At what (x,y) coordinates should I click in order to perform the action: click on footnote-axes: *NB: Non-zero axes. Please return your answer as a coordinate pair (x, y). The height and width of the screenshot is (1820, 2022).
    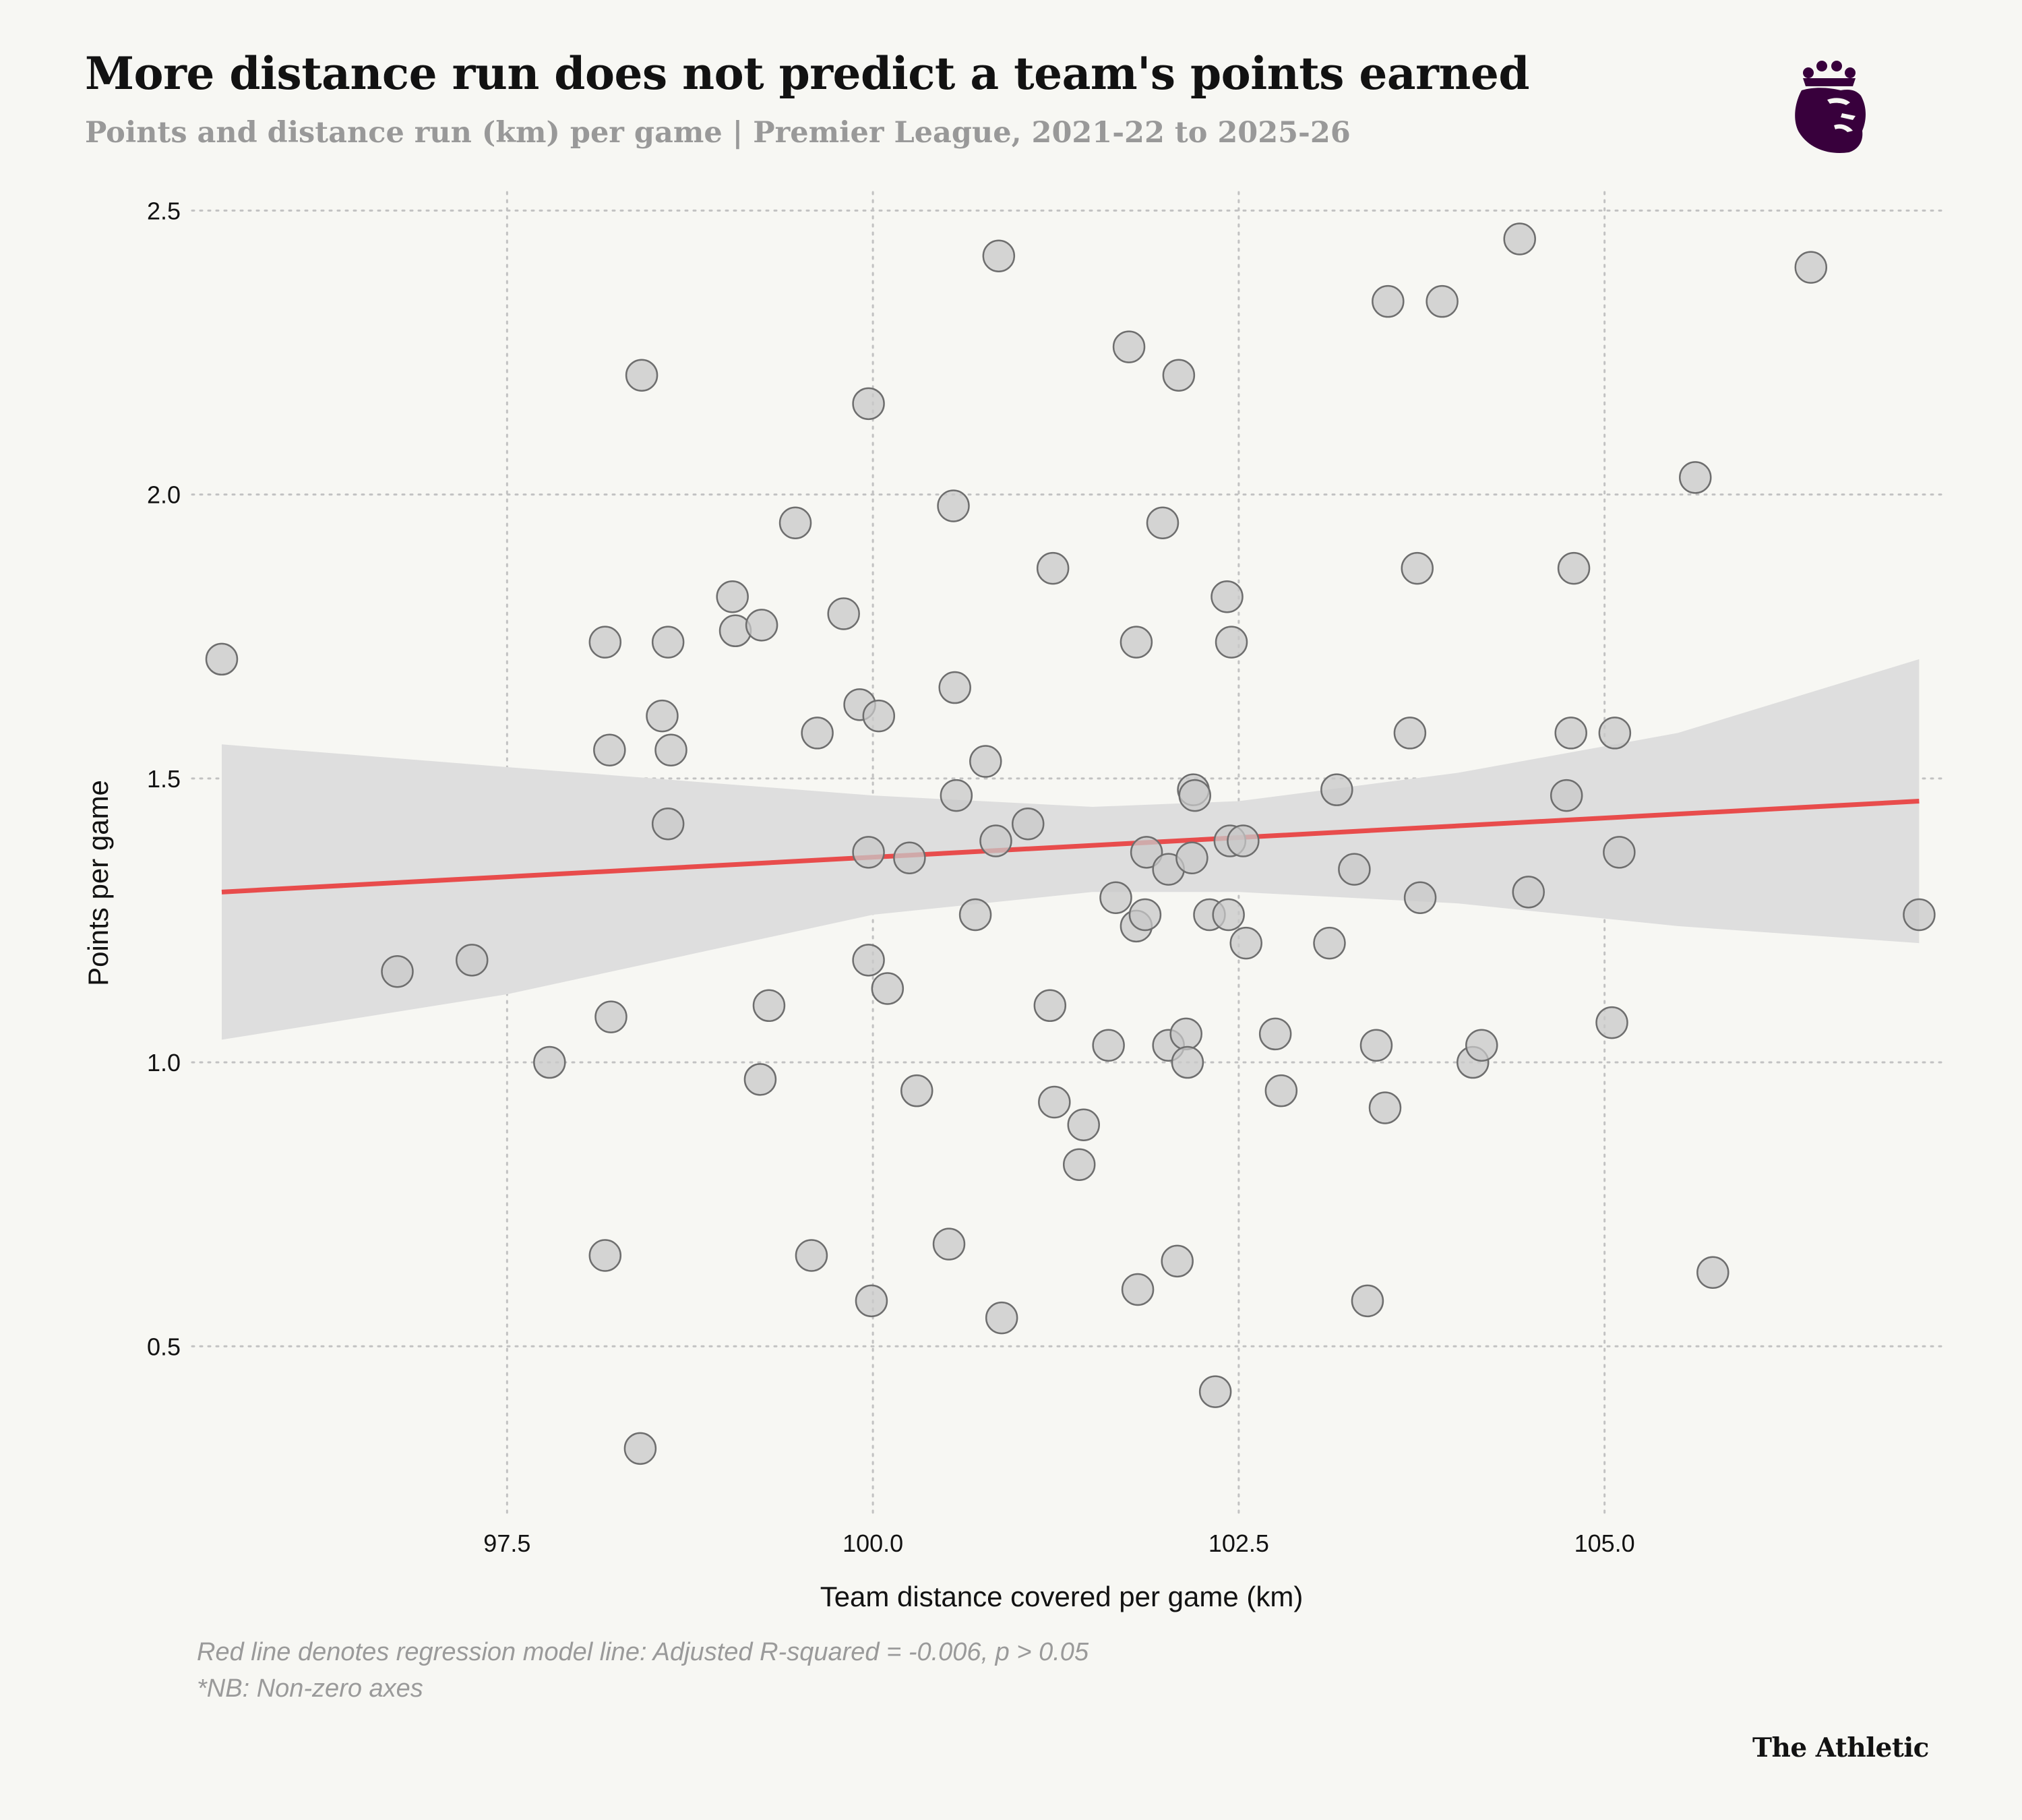
    Looking at the image, I should click on (310, 1689).